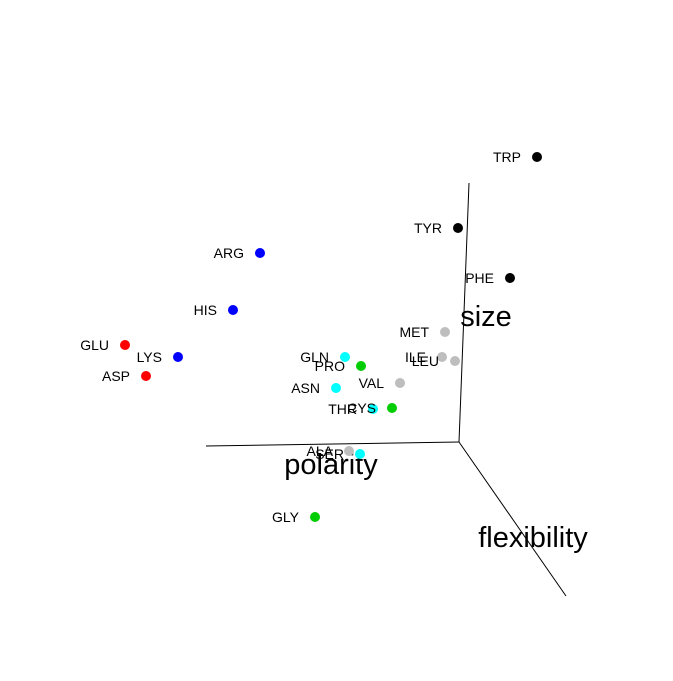  Describe the element at coordinates (392, 408) in the screenshot. I see `point-cys` at that location.